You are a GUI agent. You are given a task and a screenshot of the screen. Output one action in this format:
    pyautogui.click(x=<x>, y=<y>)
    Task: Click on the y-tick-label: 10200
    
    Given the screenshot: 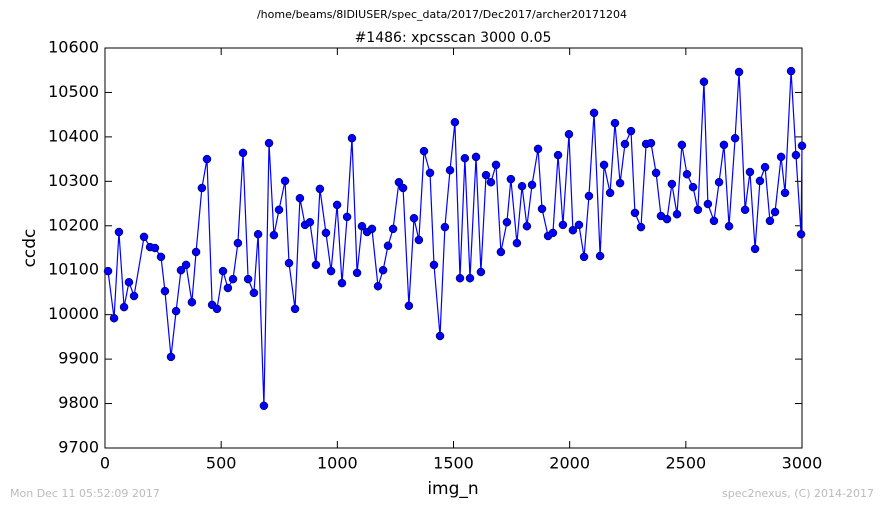 What is the action you would take?
    pyautogui.click(x=73, y=224)
    